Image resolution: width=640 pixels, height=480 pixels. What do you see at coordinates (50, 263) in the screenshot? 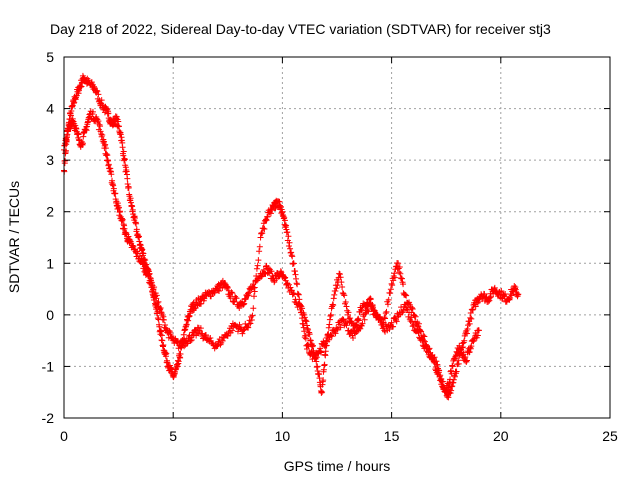
I see `y-tick-label: 1` at bounding box center [50, 263].